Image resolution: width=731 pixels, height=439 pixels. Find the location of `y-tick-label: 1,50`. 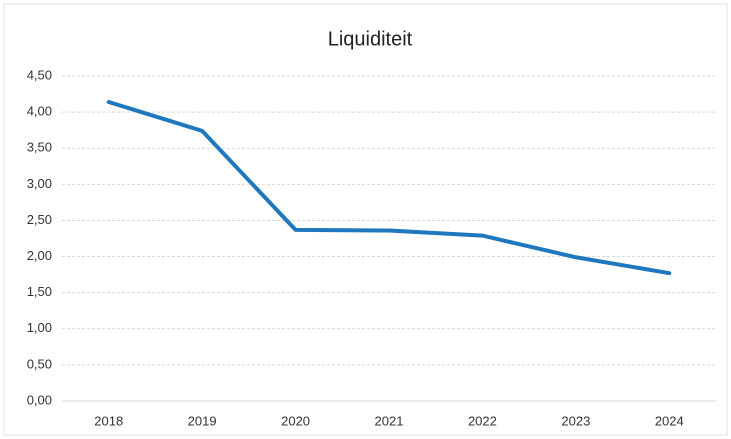

y-tick-label: 1,50 is located at coordinates (39, 291).